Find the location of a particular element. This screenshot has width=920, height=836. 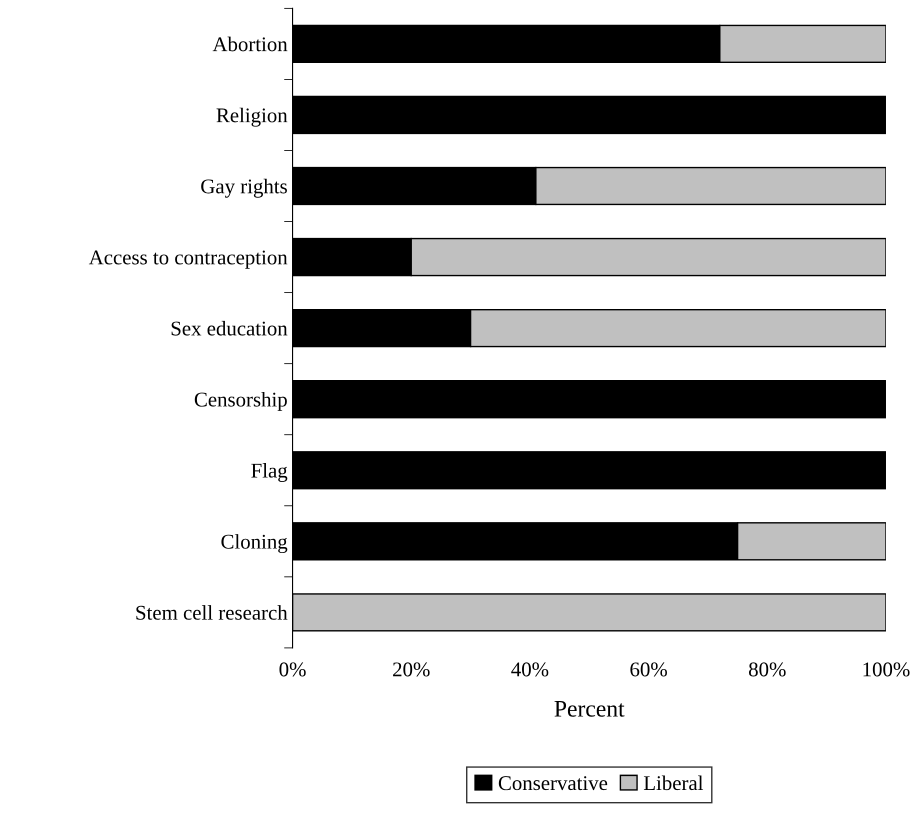

x-tick-label: 60% is located at coordinates (648, 669).